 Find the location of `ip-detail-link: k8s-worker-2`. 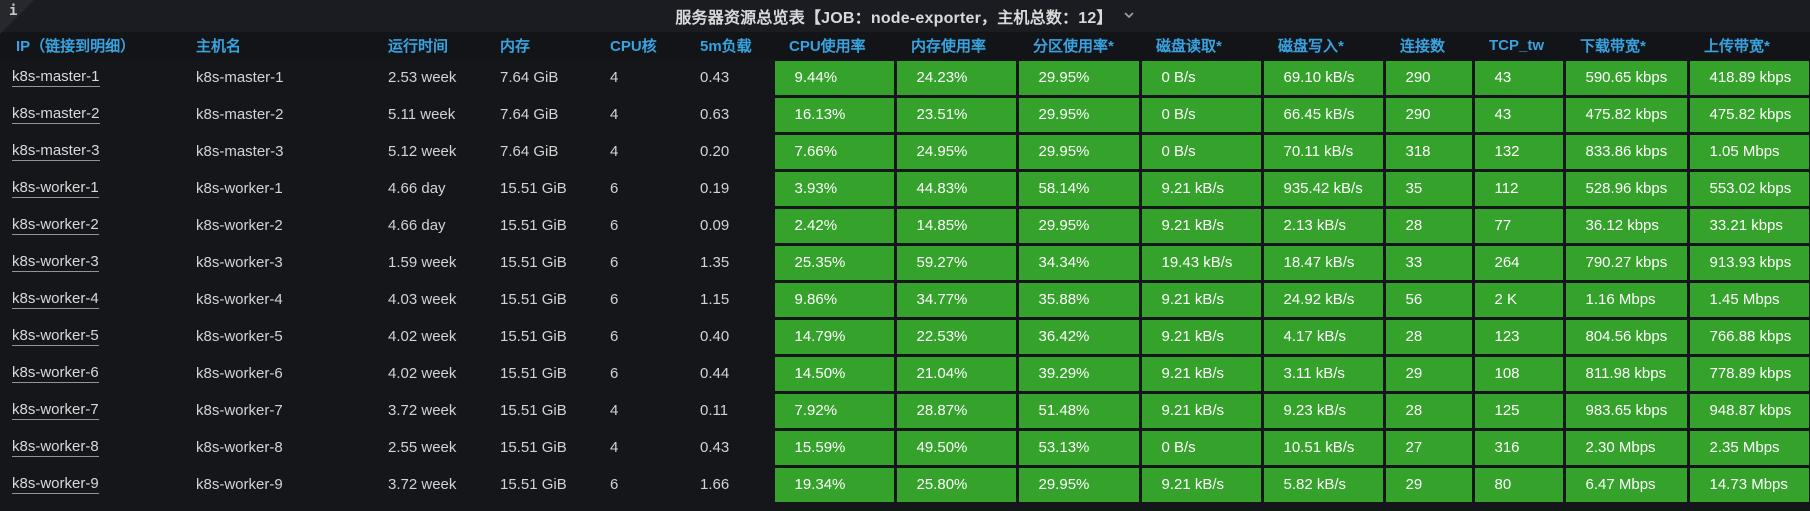

ip-detail-link: k8s-worker-2 is located at coordinates (55, 225).